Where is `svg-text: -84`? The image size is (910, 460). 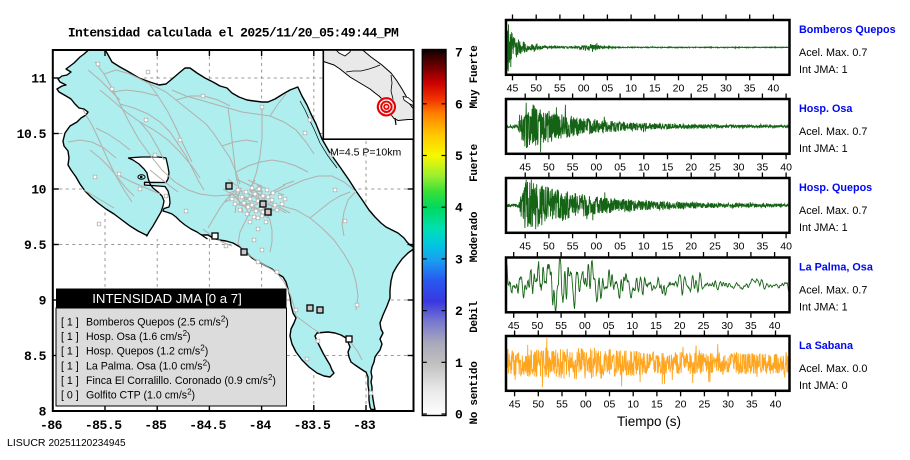
svg-text: -84 is located at coordinates (260, 425).